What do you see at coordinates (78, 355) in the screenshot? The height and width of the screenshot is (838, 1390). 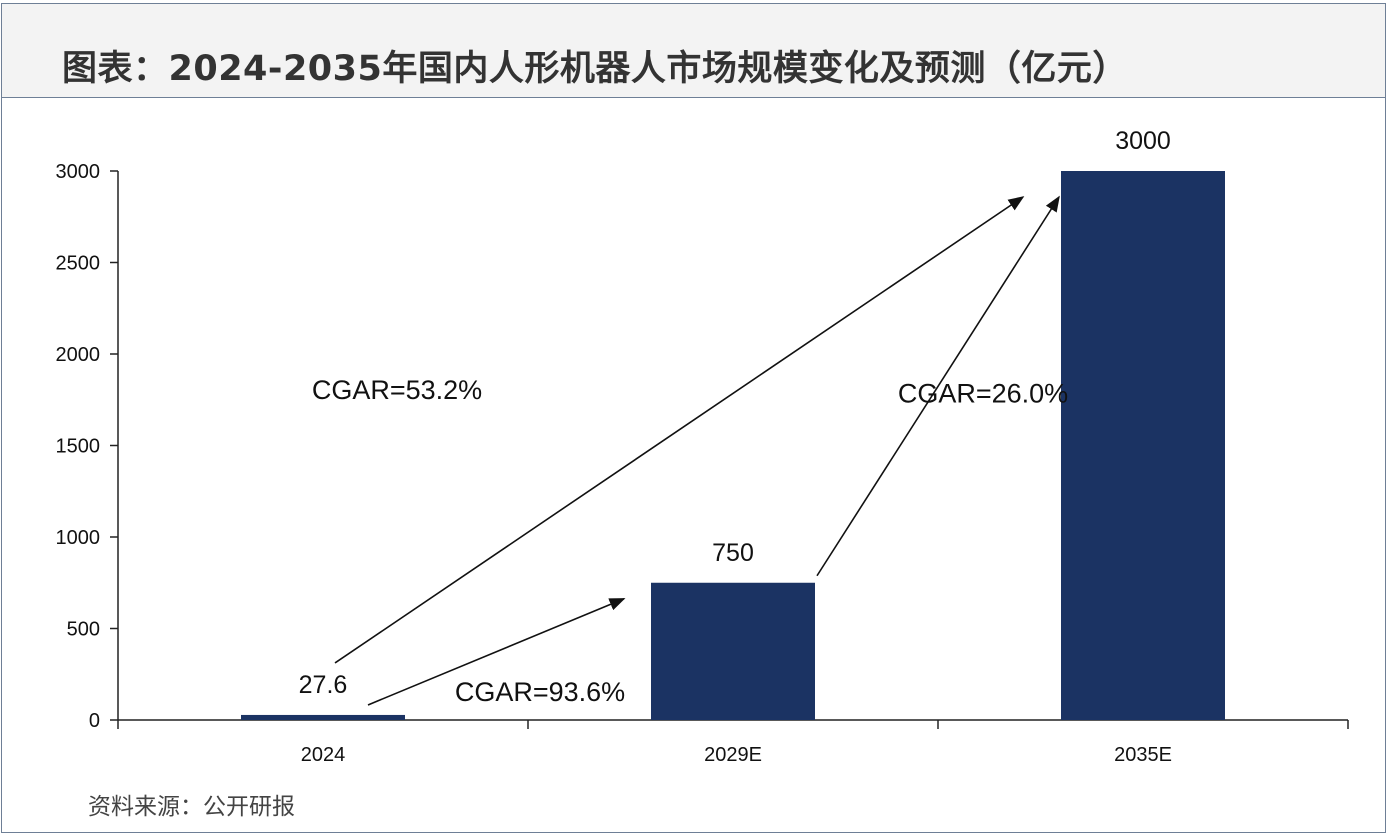 I see `y-tick-label: 2000` at bounding box center [78, 355].